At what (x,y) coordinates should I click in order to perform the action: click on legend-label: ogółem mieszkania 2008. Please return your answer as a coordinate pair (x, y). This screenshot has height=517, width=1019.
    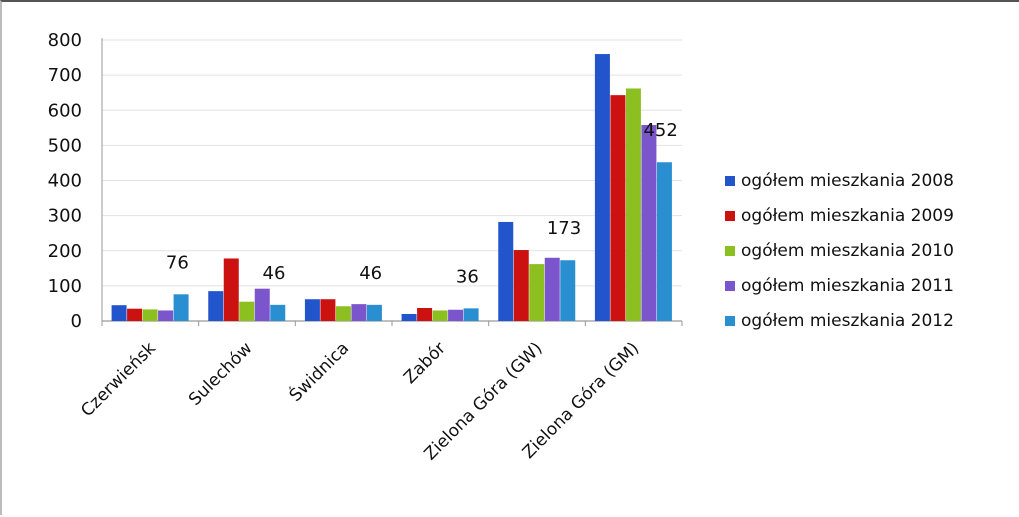
    Looking at the image, I should click on (847, 181).